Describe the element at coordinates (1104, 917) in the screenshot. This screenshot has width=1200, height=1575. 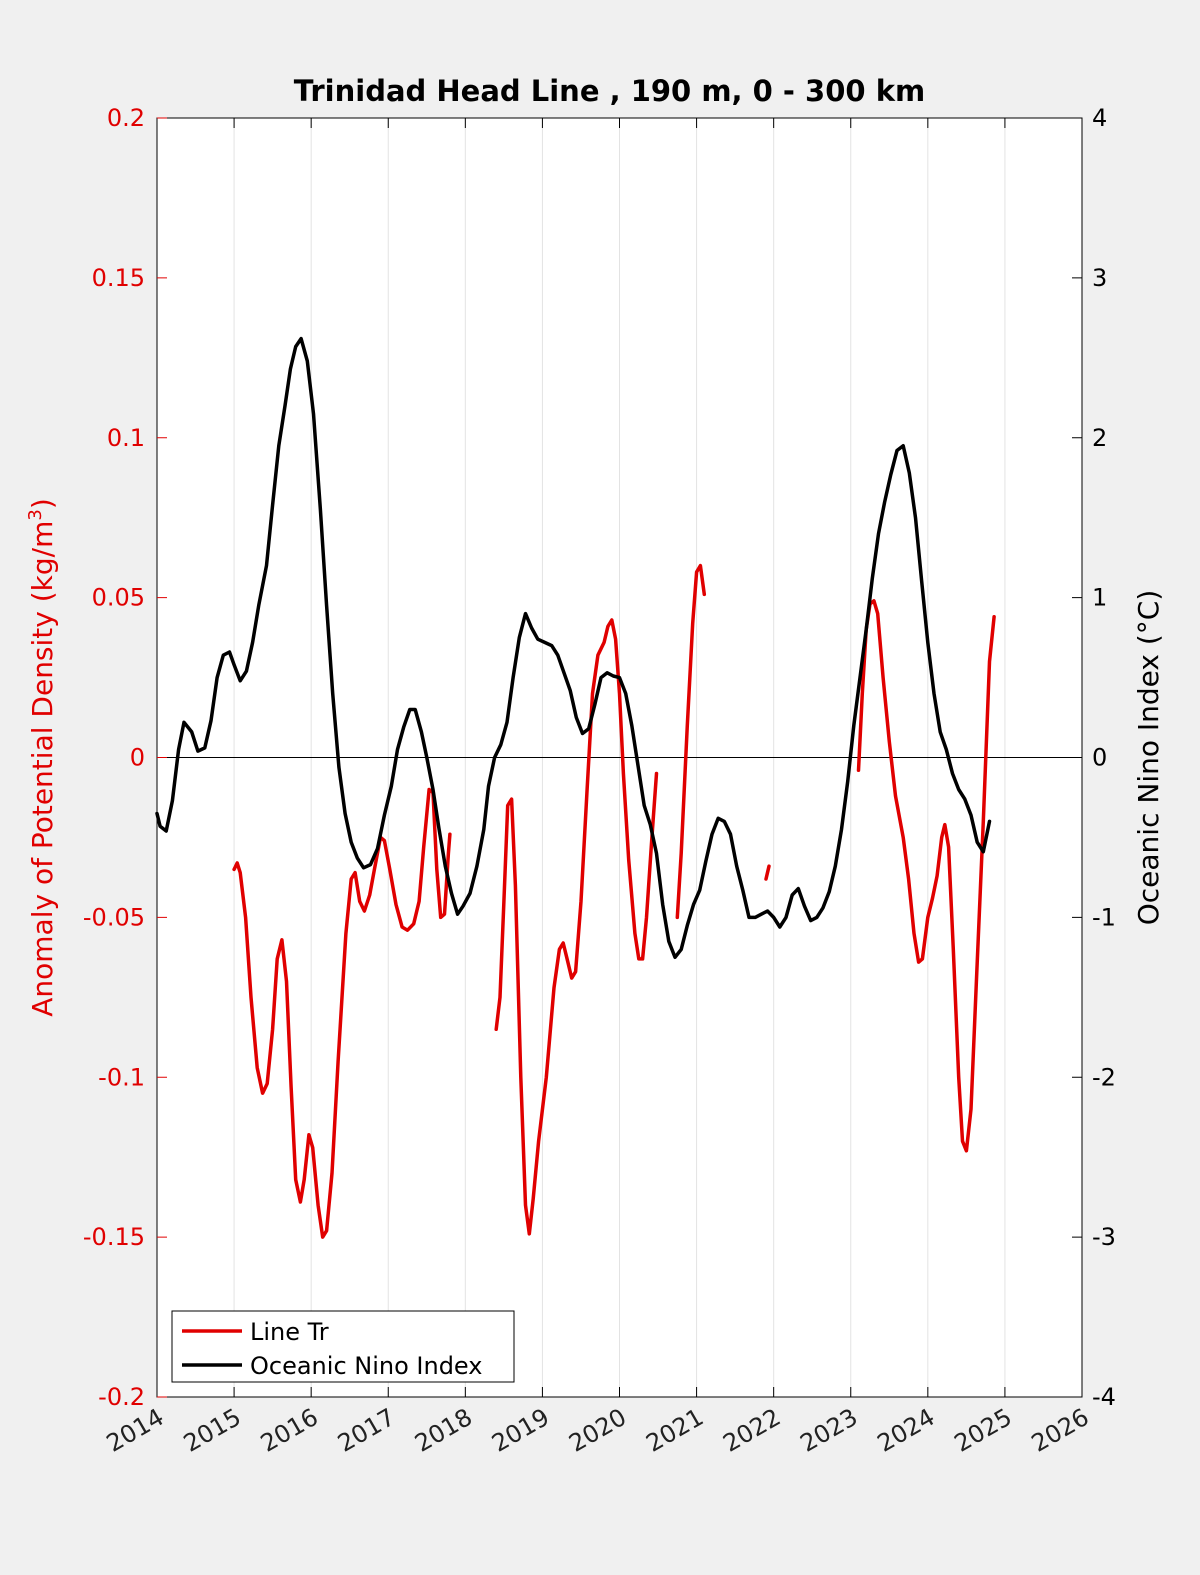
I see `y-right-tick-label: -1` at that location.